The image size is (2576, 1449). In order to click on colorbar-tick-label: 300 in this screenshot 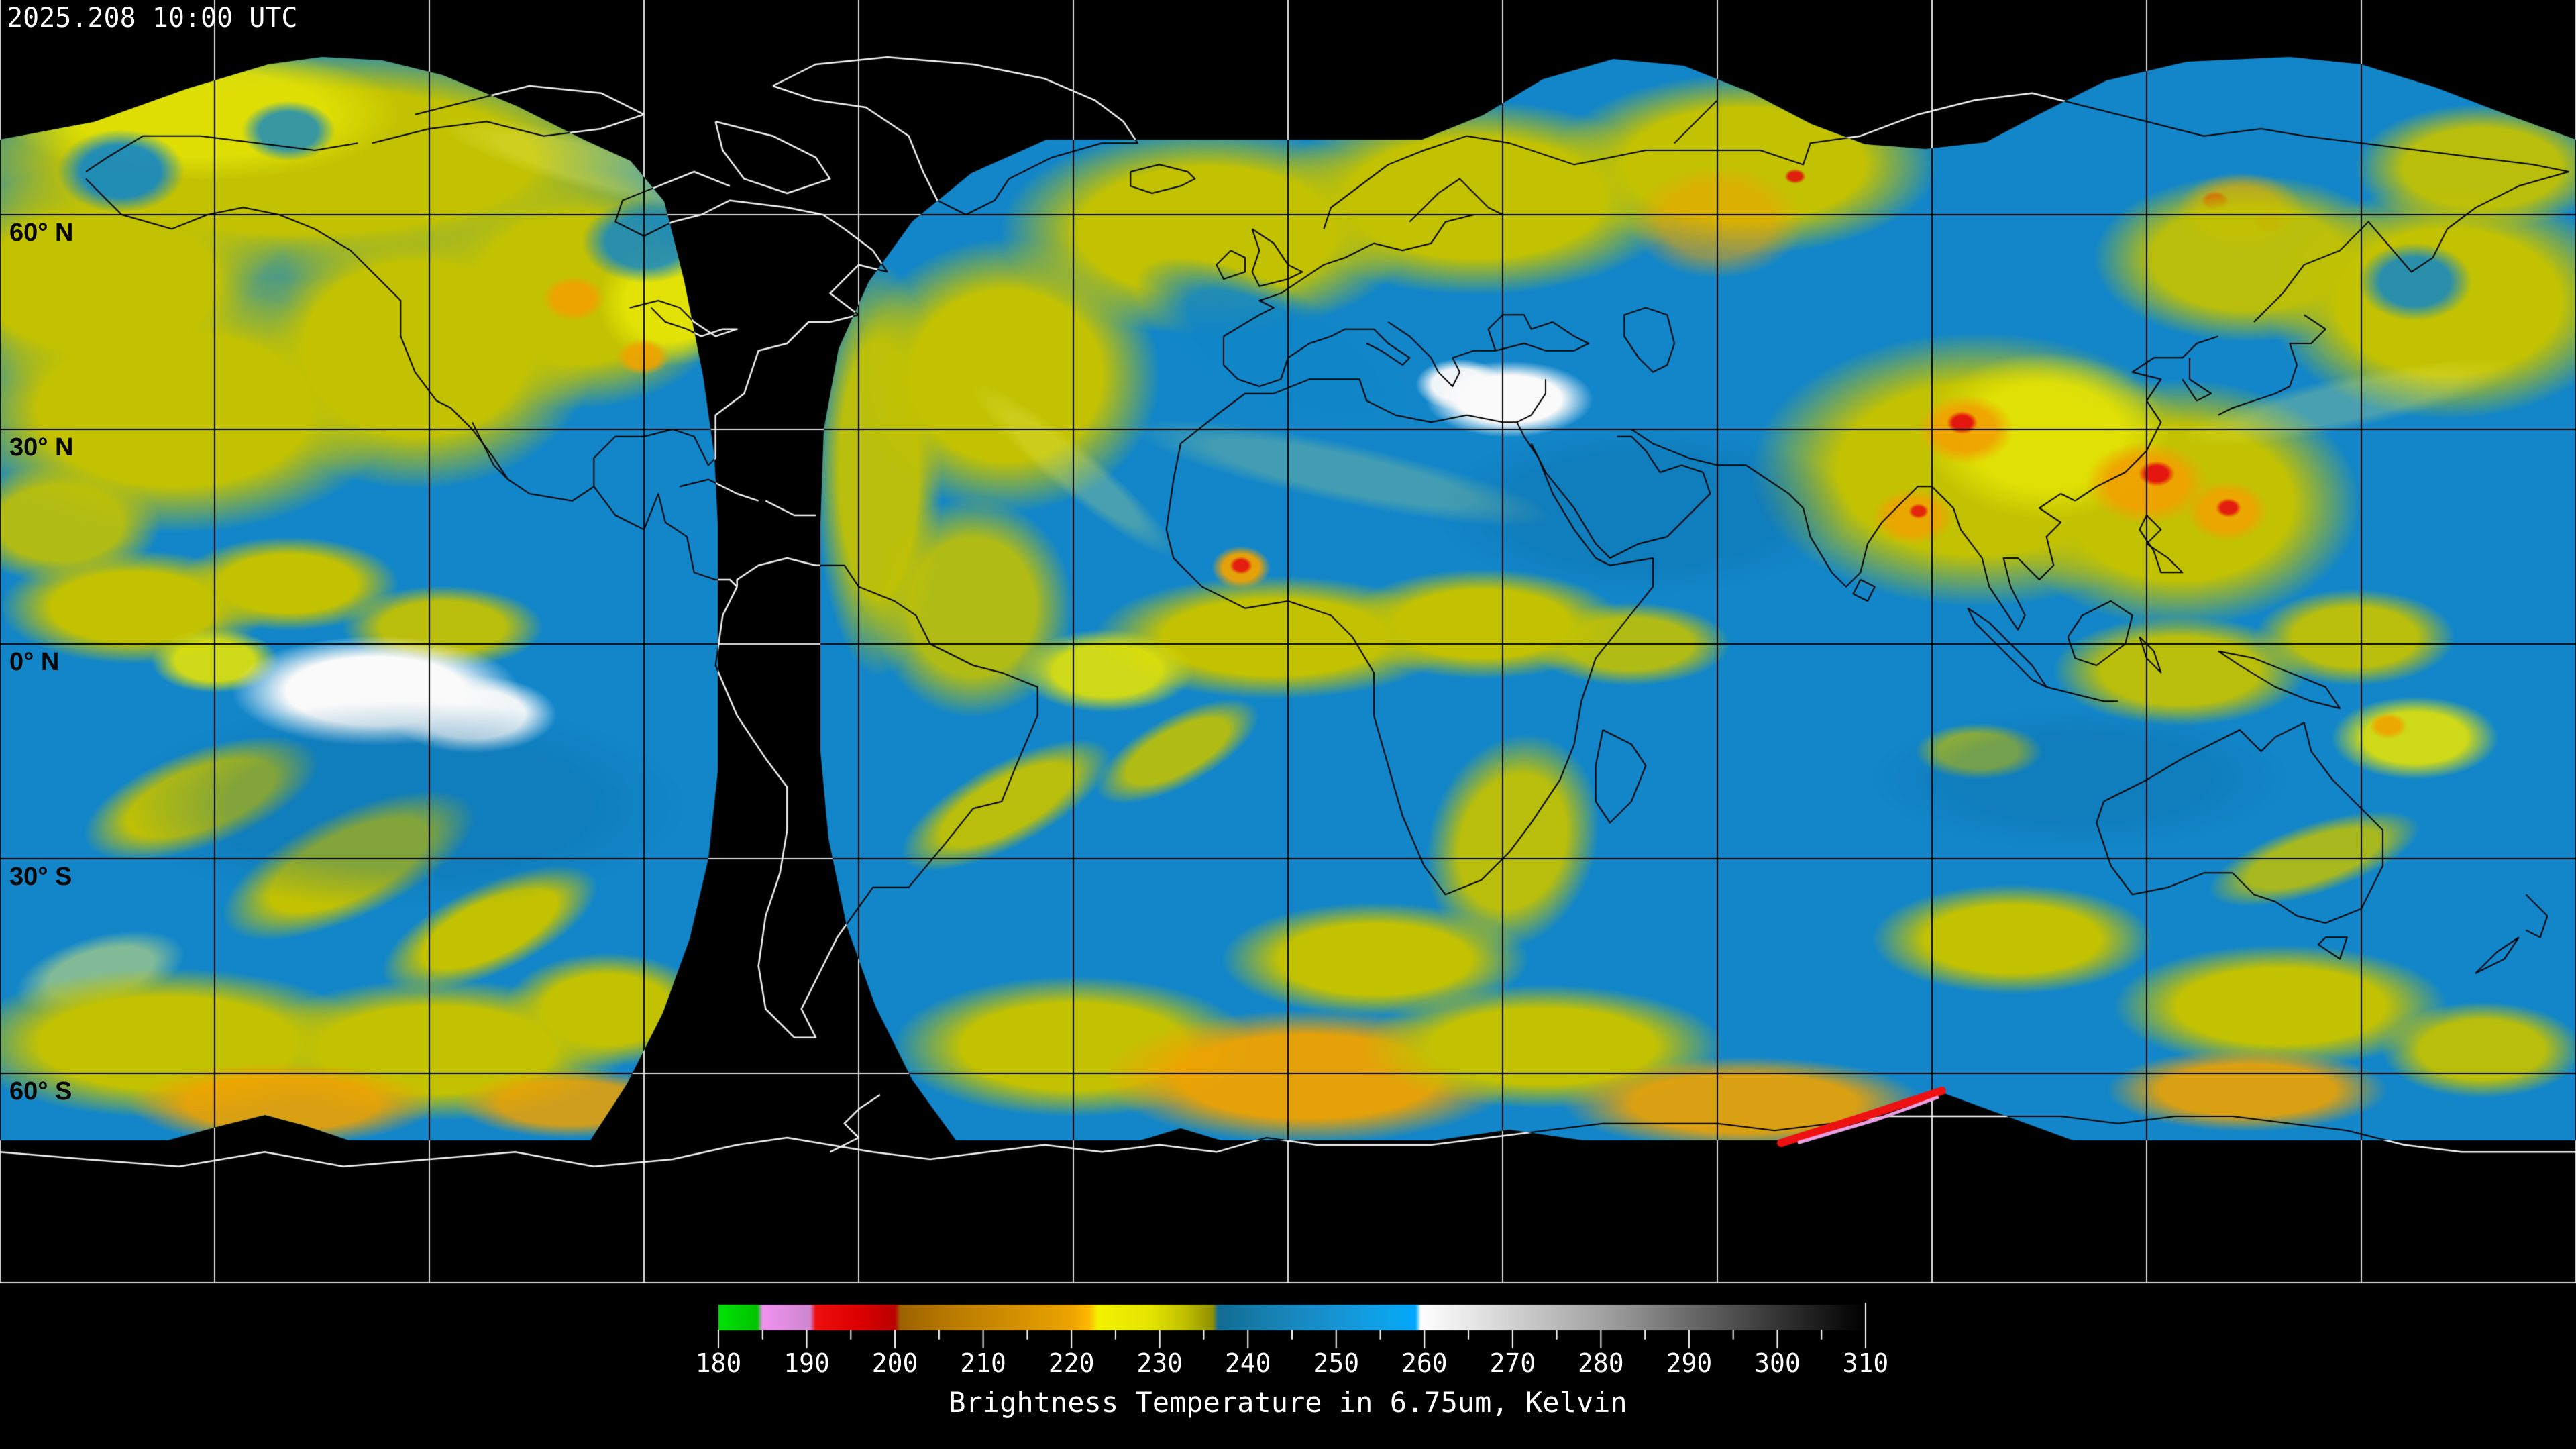, I will do `click(1777, 1363)`.